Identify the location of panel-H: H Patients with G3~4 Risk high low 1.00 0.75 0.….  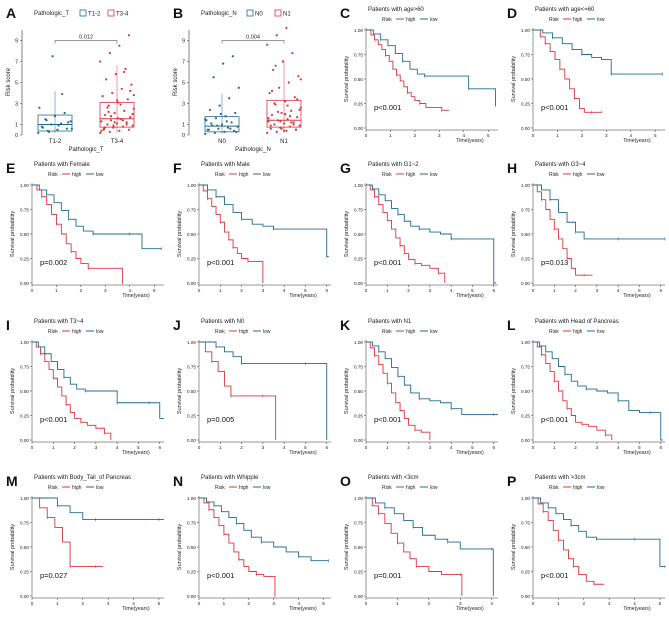
(586, 229).